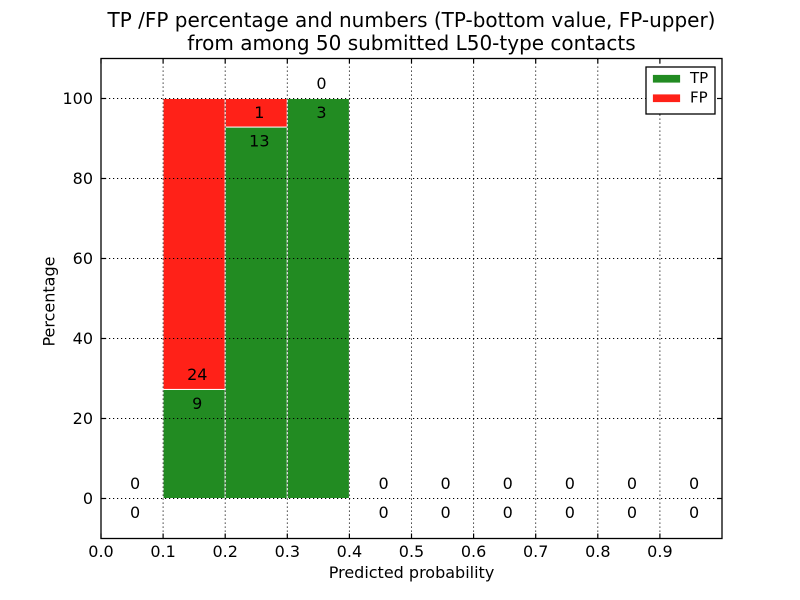  I want to click on y-tick-label: 20, so click(83, 418).